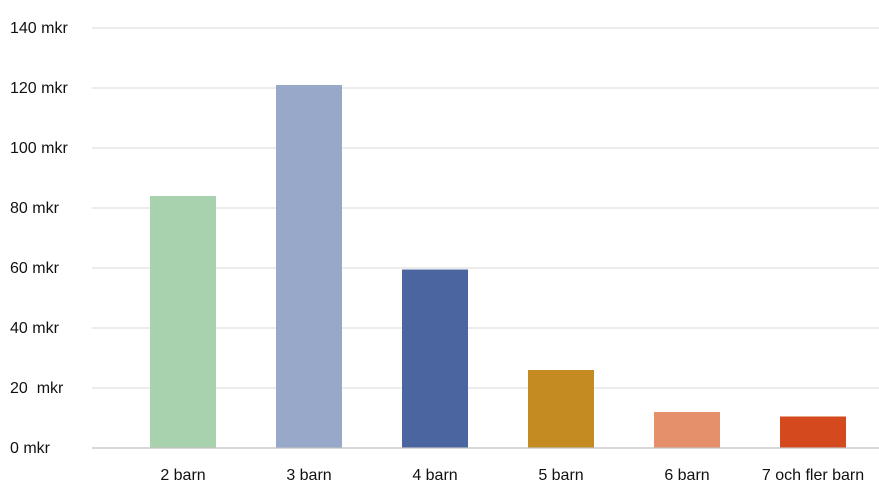  I want to click on y-tick-label: 40 mkr, so click(35, 328).